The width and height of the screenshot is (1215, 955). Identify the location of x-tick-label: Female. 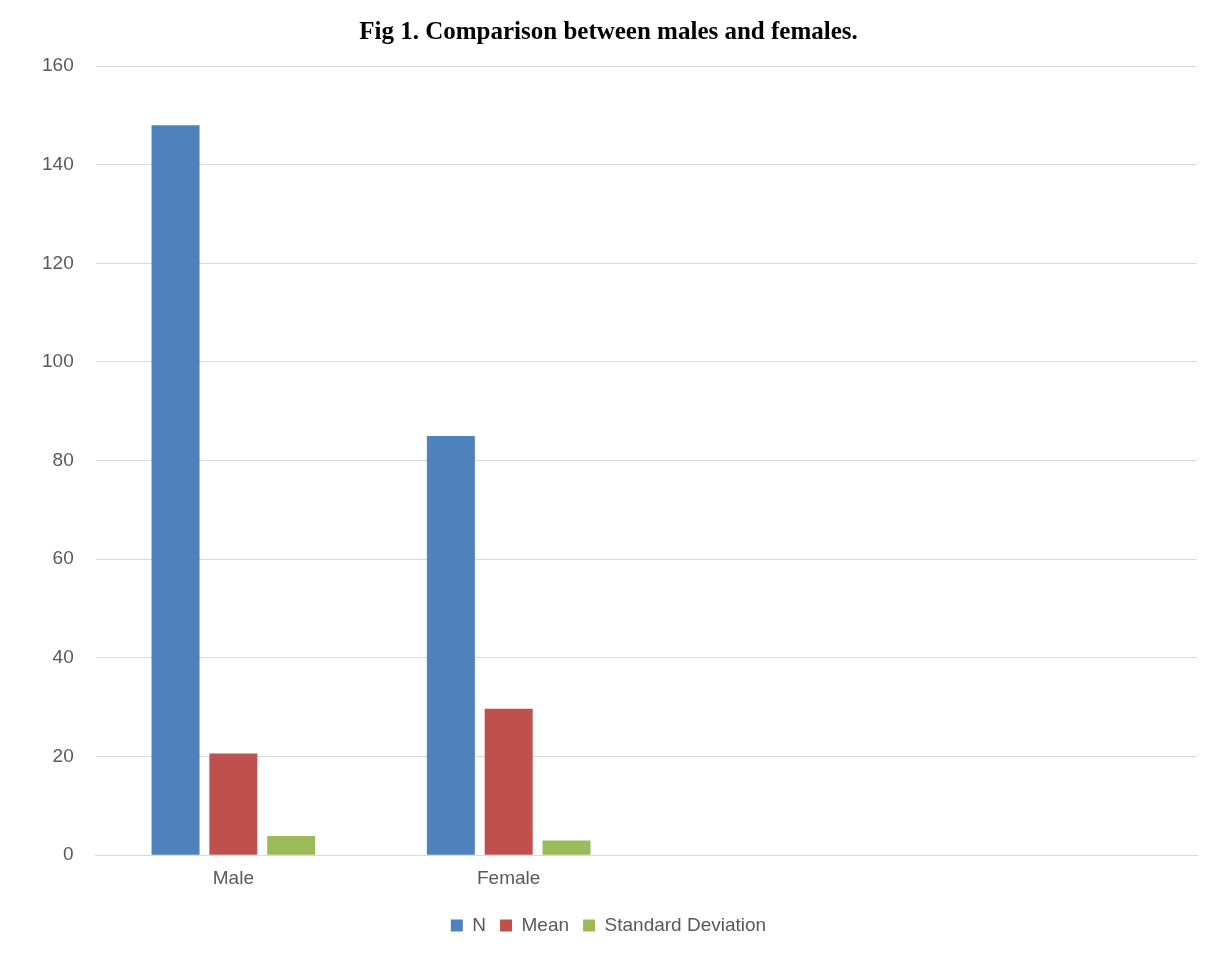
(509, 877).